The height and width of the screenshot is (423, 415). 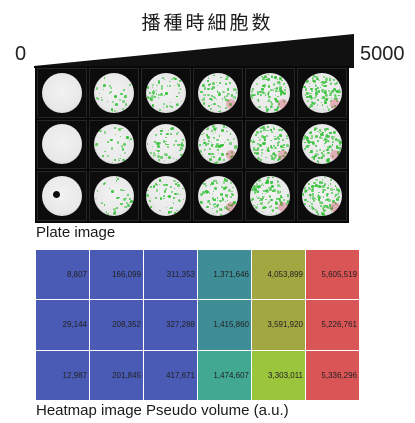 What do you see at coordinates (62, 275) in the screenshot?
I see `heatmap-cell: 8,807` at bounding box center [62, 275].